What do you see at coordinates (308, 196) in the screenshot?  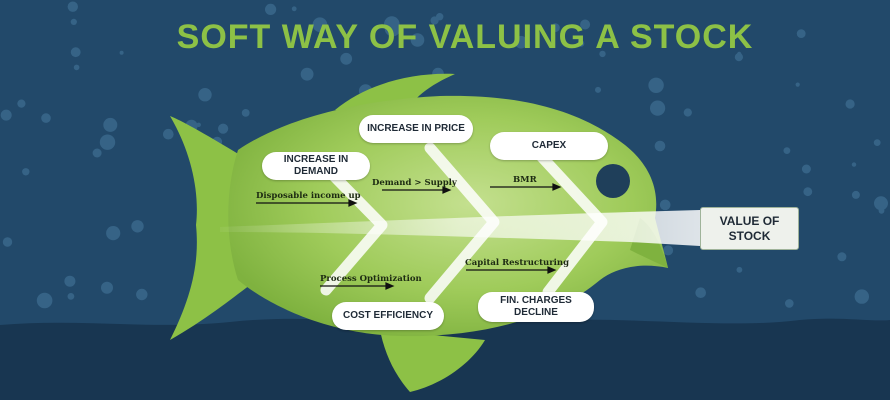 I see `cause-disposable-income: Disposable income up` at bounding box center [308, 196].